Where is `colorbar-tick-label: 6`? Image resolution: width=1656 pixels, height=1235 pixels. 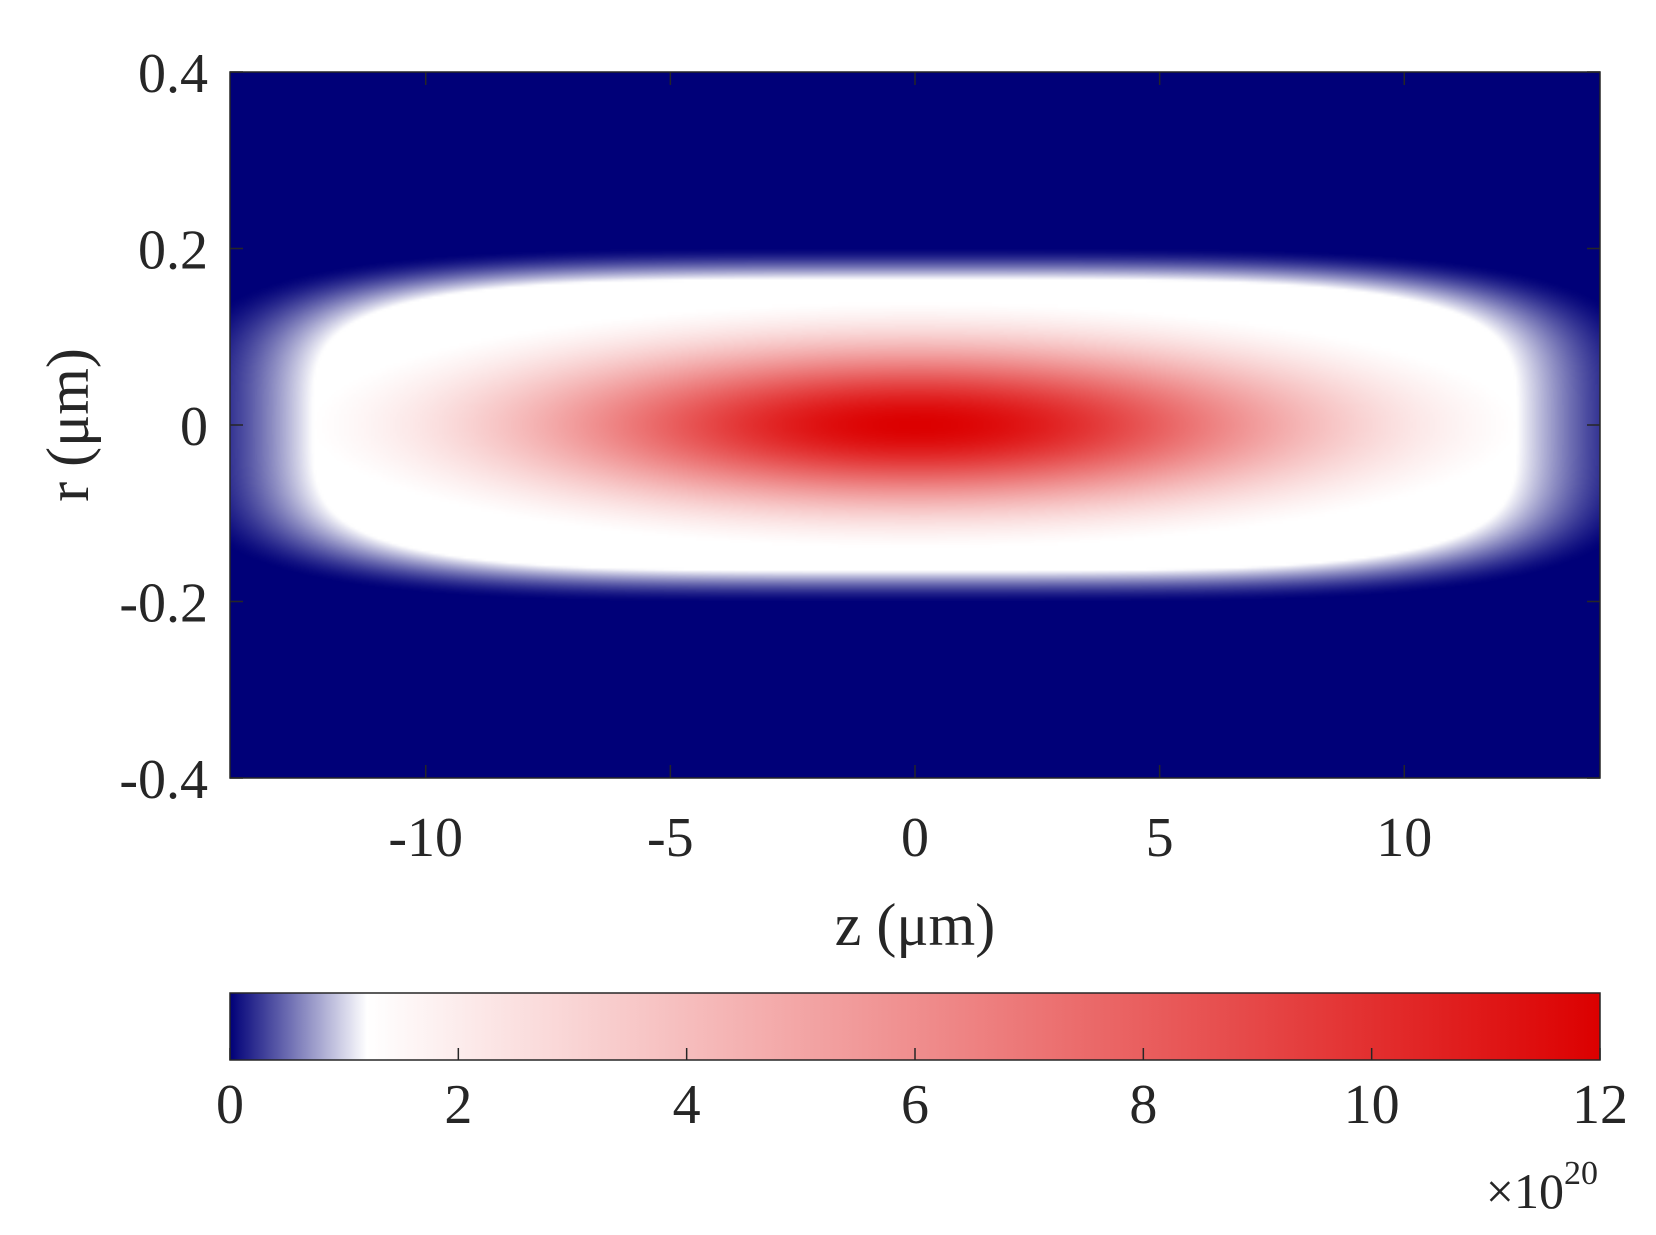
colorbar-tick-label: 6 is located at coordinates (915, 1105).